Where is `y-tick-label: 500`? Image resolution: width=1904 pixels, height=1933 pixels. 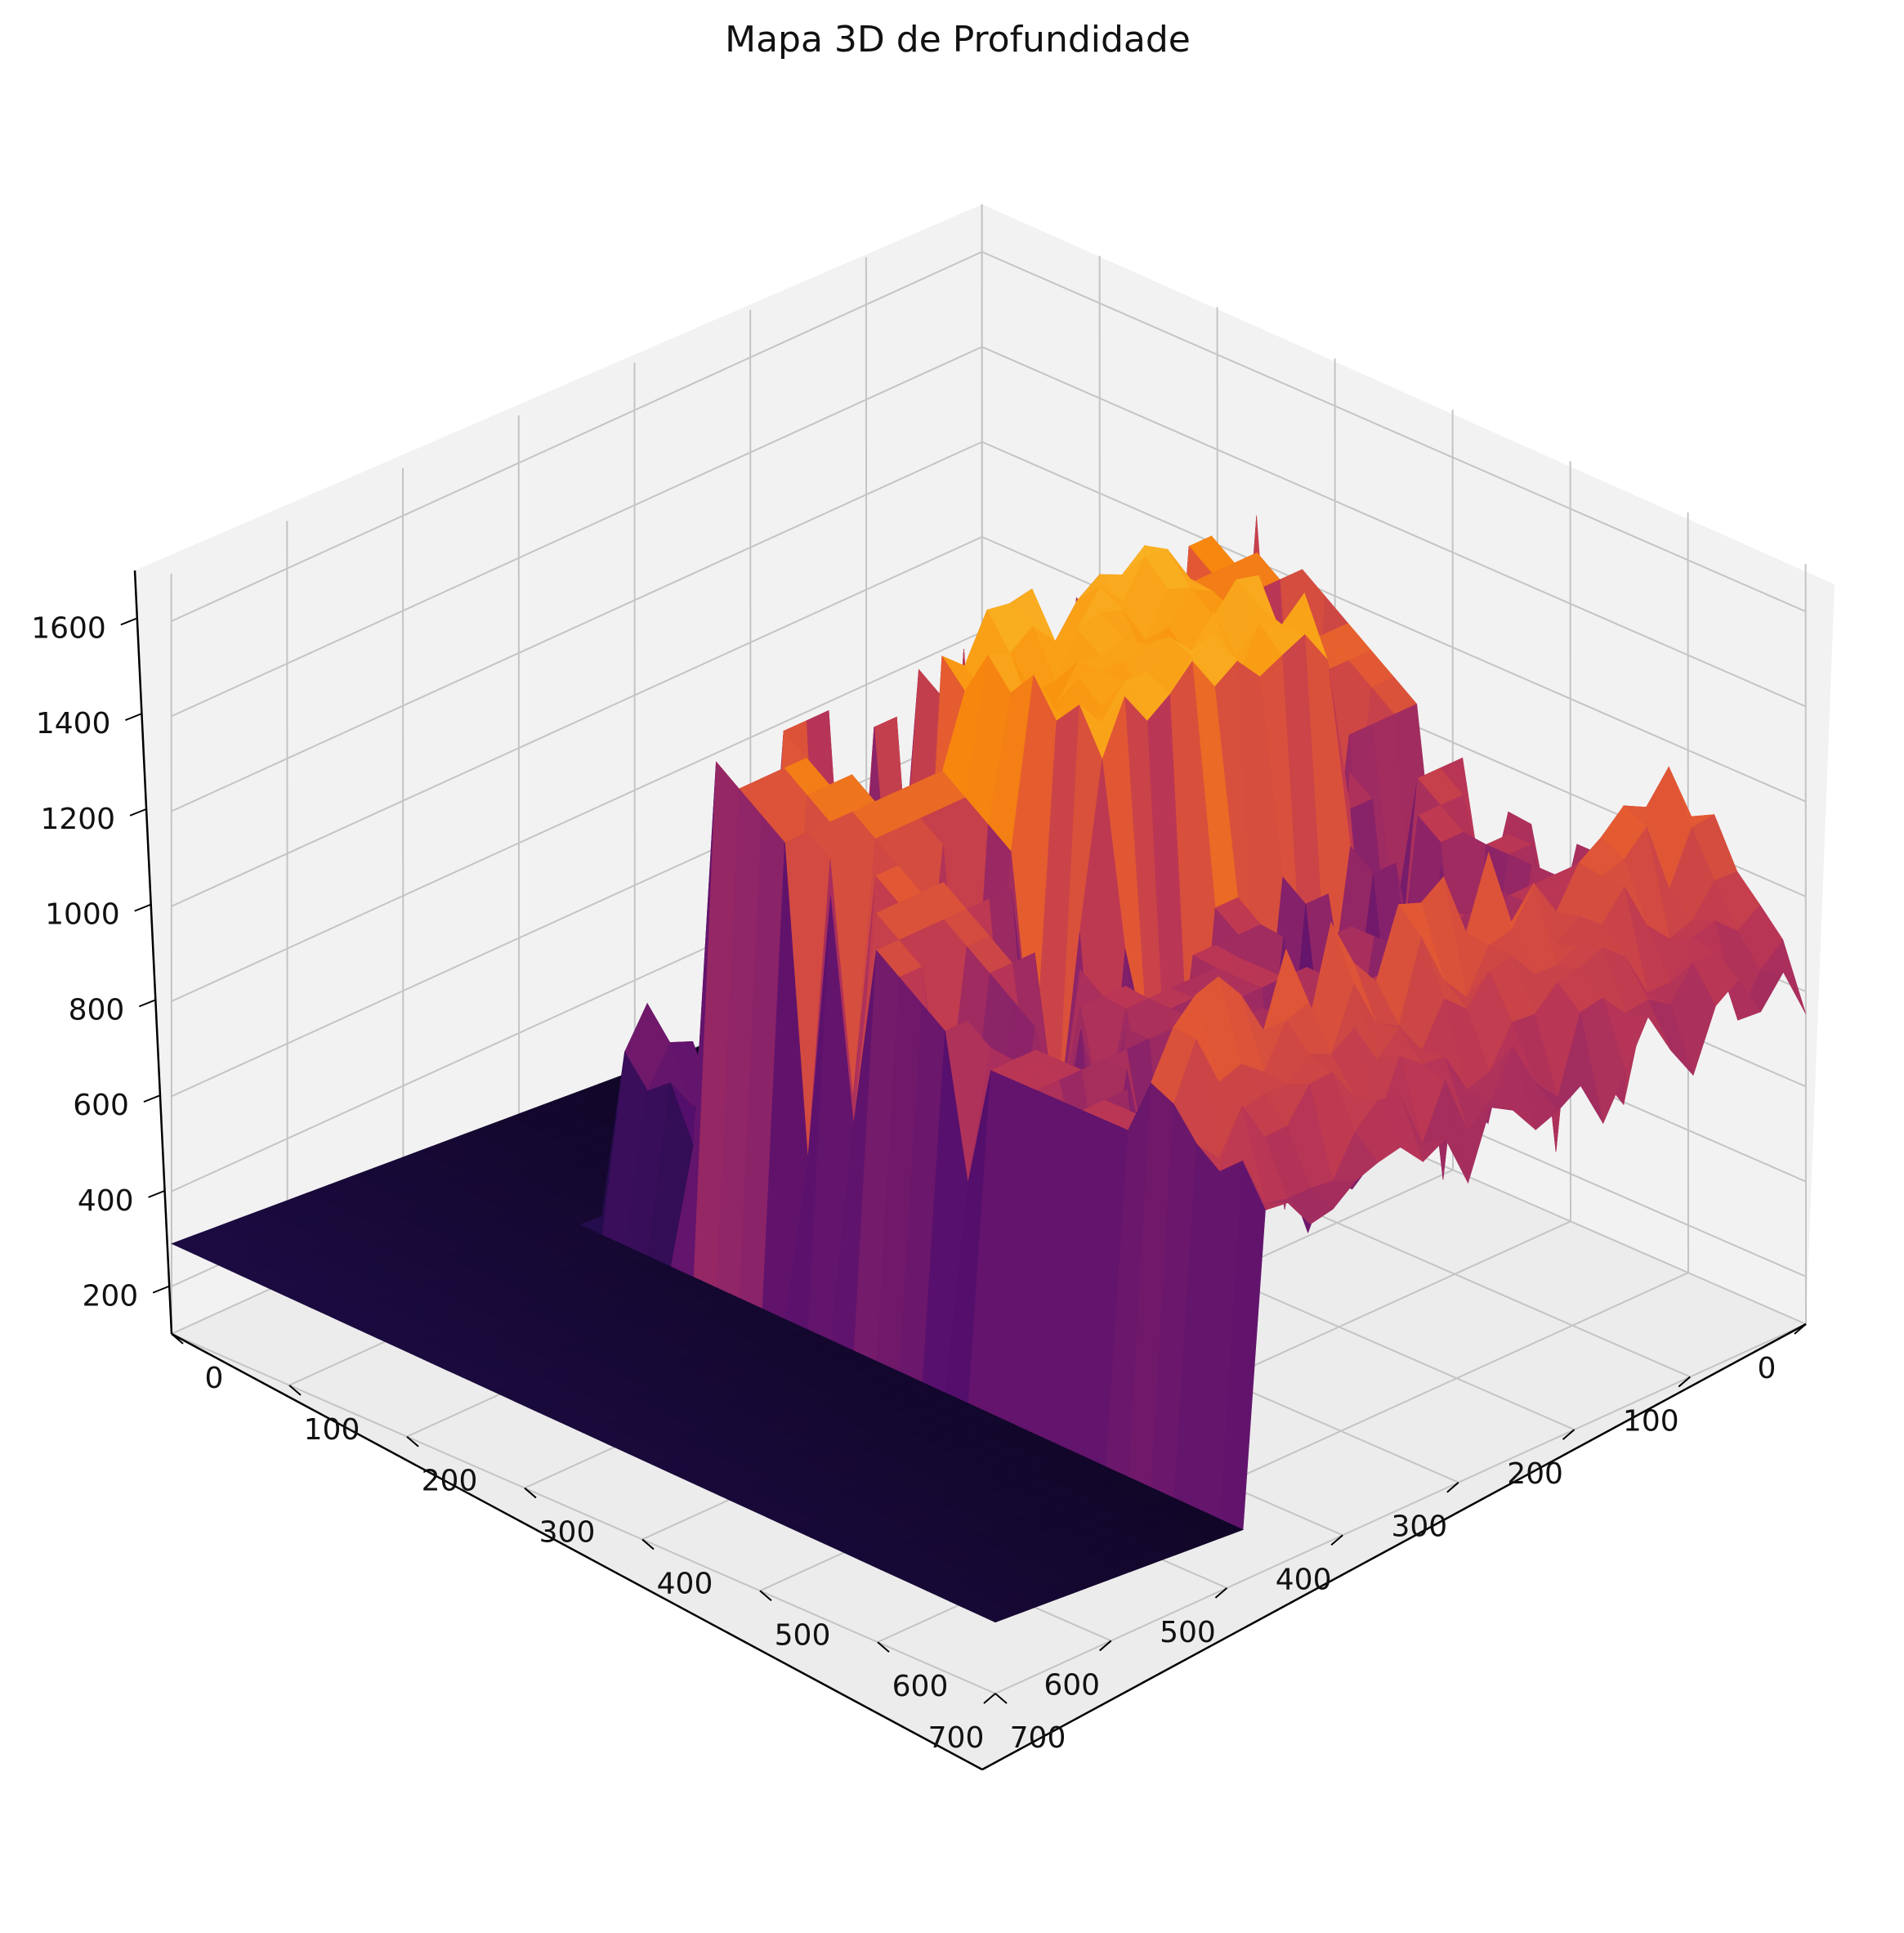
y-tick-label: 500 is located at coordinates (803, 1635).